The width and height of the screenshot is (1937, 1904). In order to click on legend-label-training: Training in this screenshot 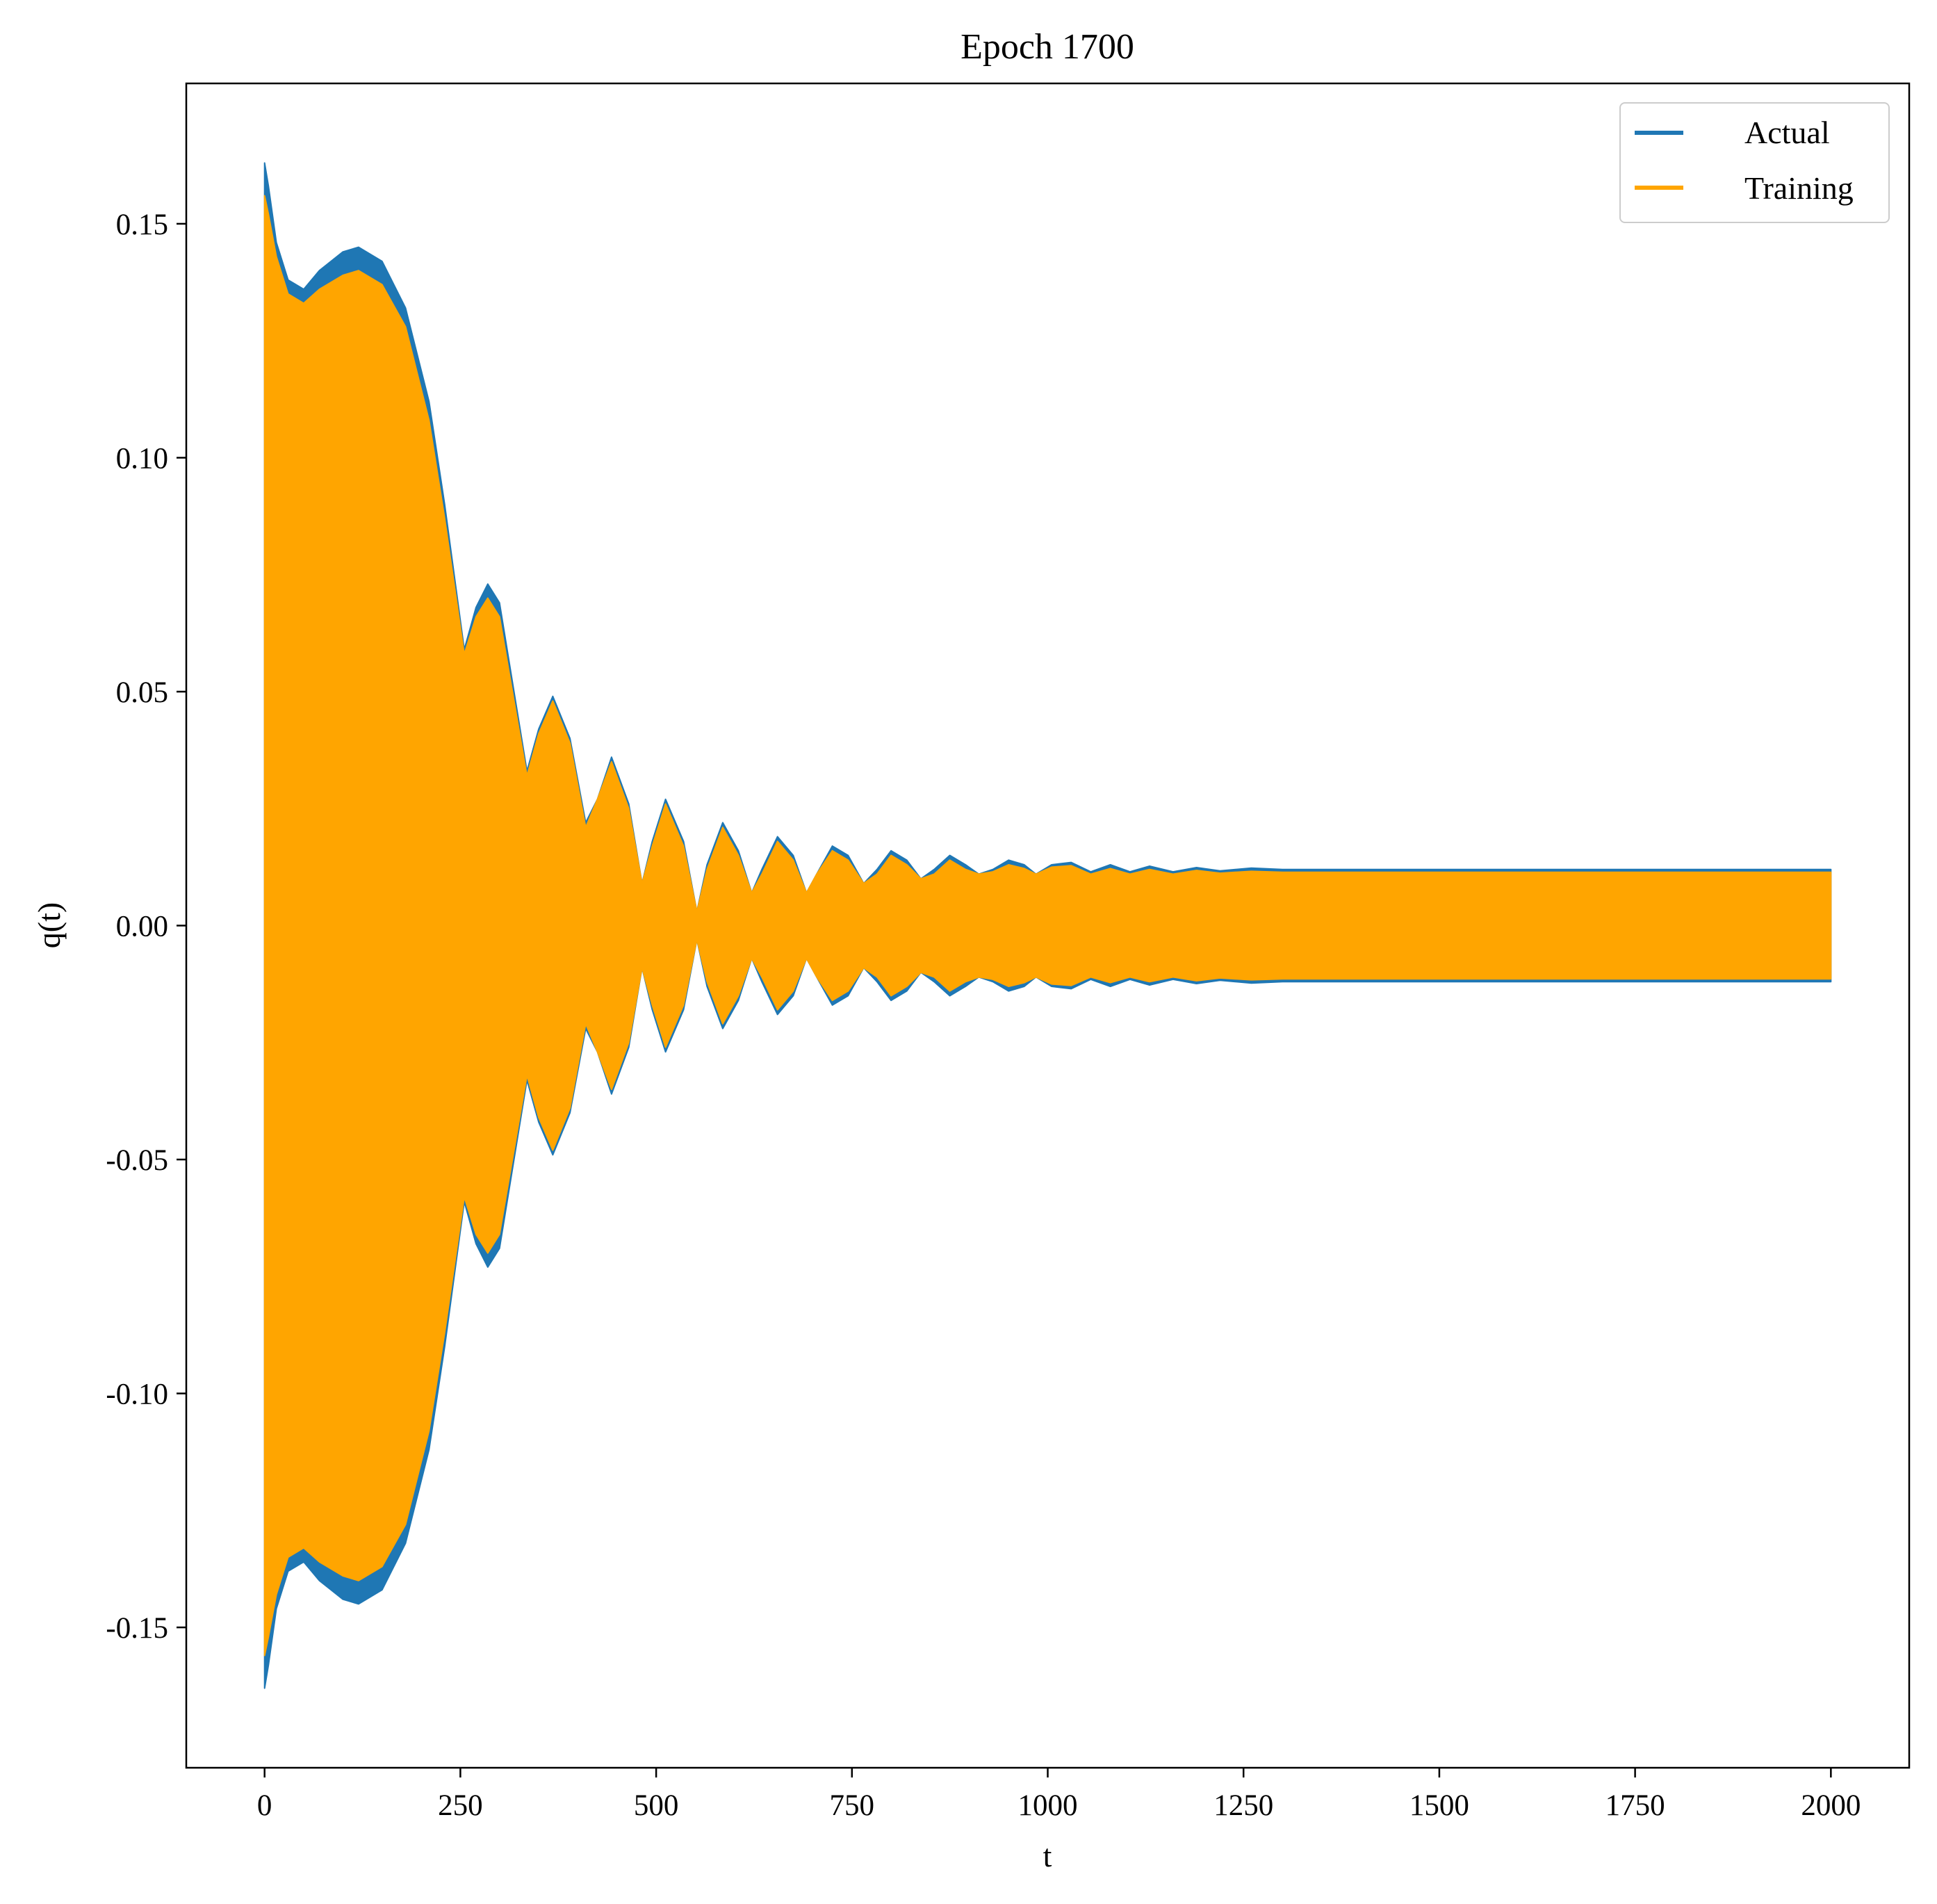, I will do `click(1799, 188)`.